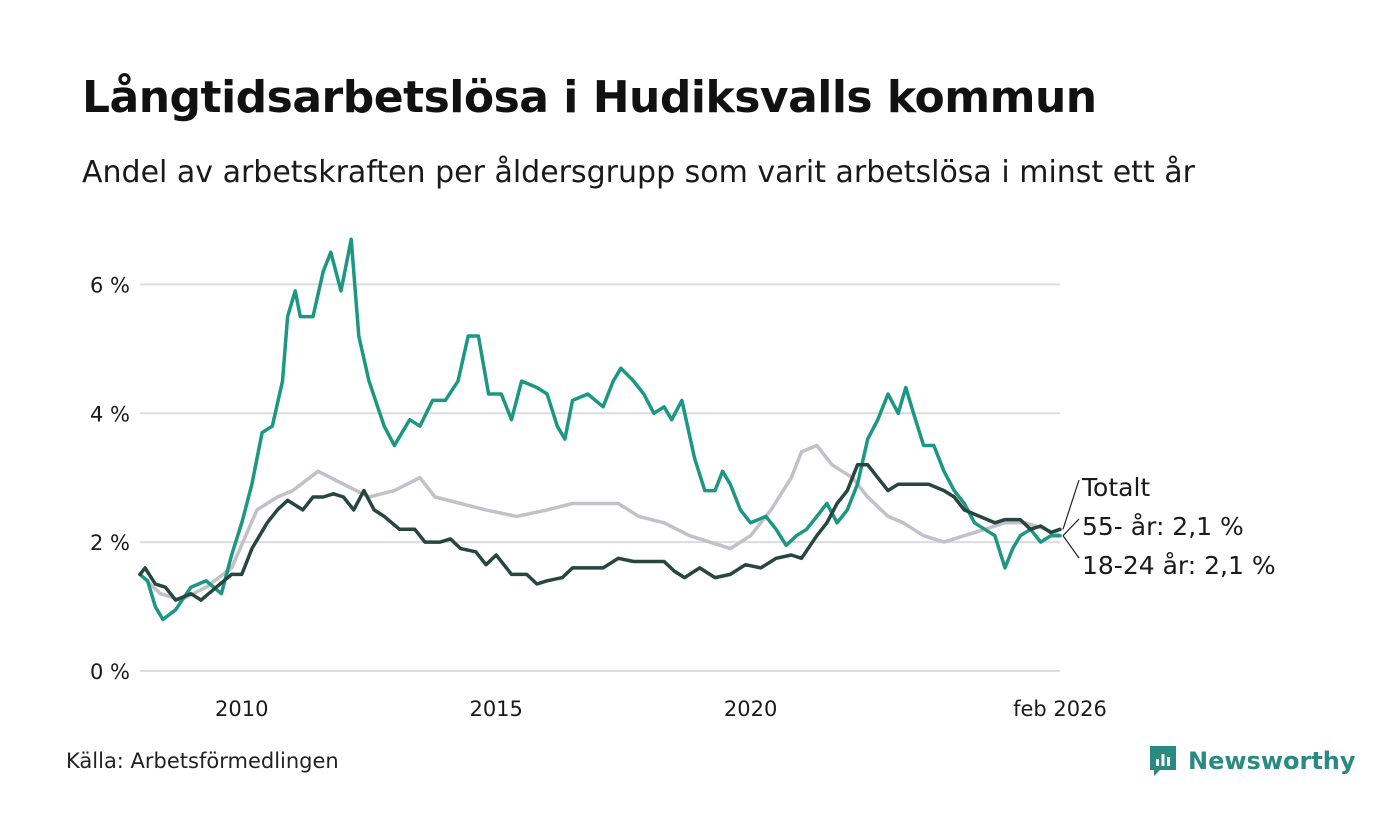 The image size is (1400, 840). I want to click on series-end-label: 18-24 år: 2,1 %, so click(1179, 565).